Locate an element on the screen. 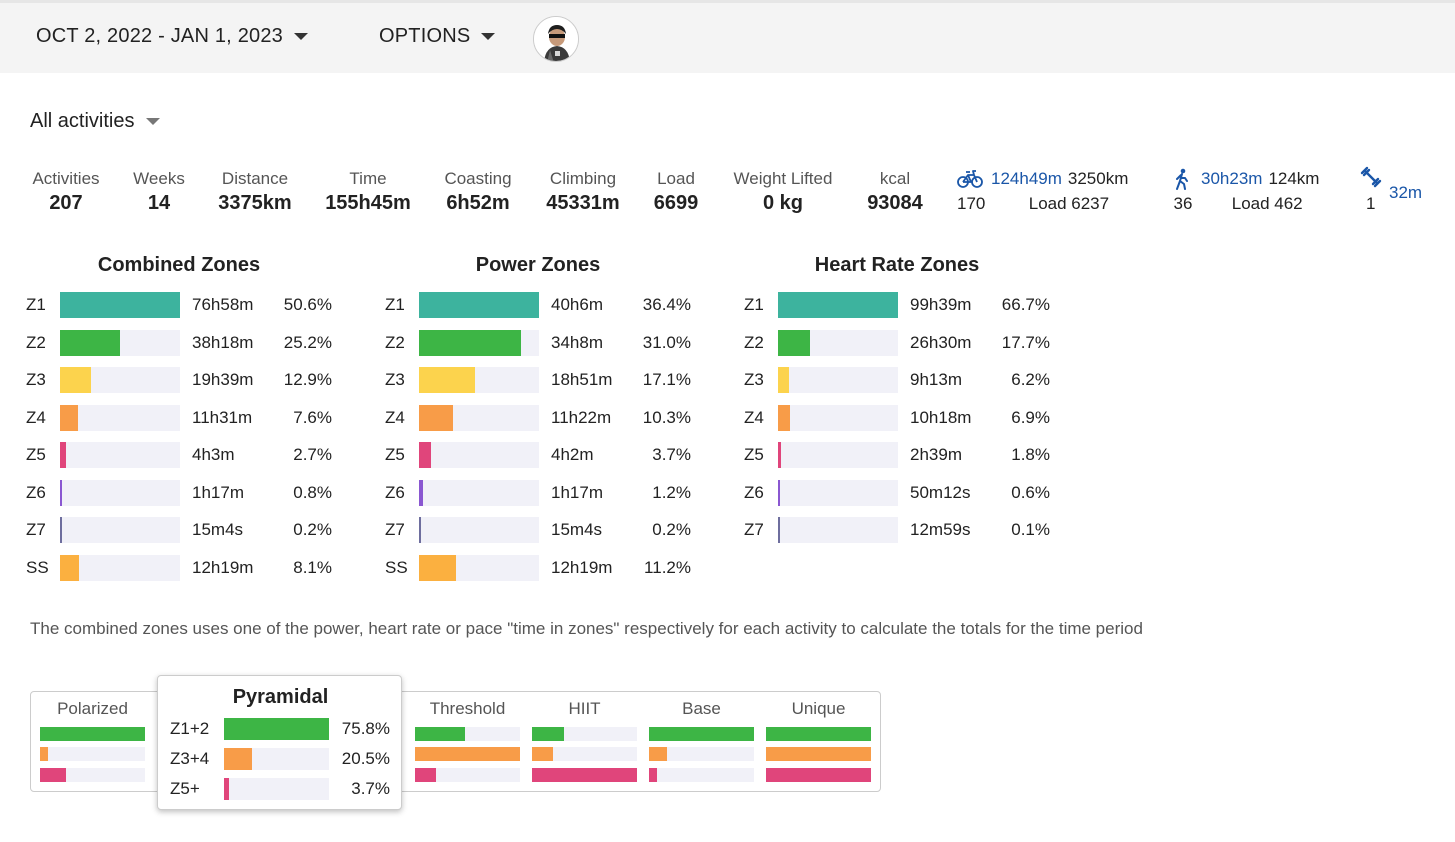 The image size is (1455, 842). distribution-threshold: Threshold is located at coordinates (467, 742).